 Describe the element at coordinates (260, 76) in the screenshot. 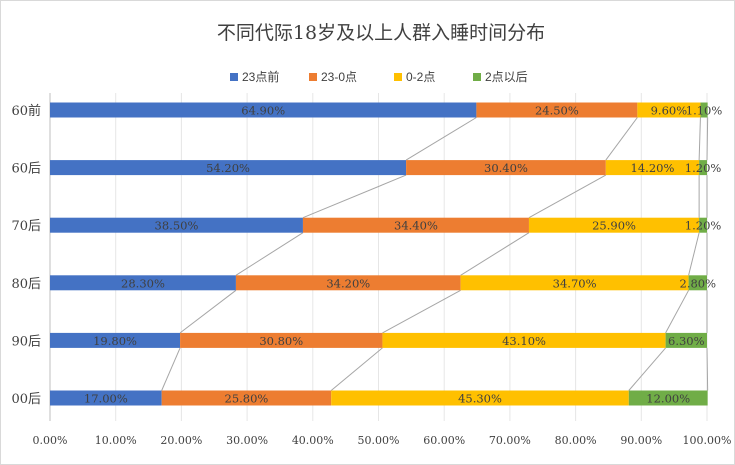

I see `legend-label: 23点前` at that location.